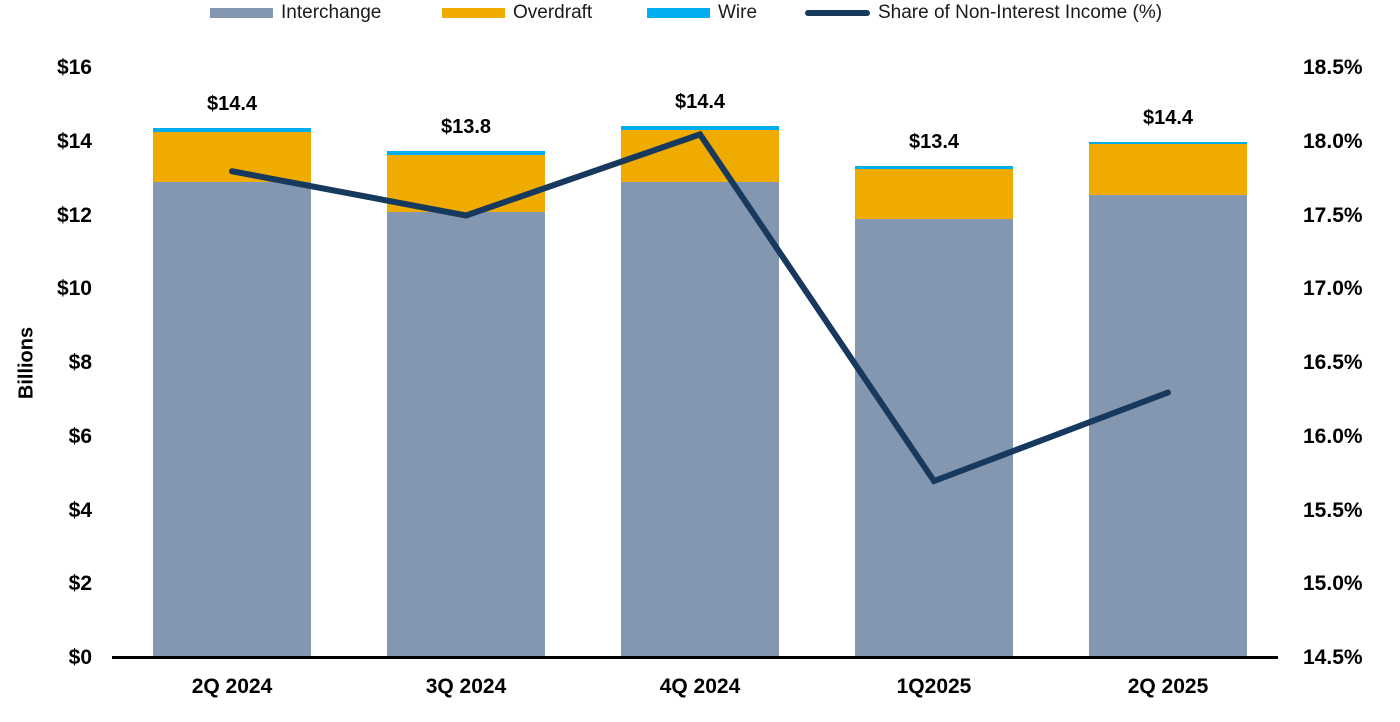 The image size is (1400, 722). I want to click on left-axis-tick: $16, so click(74, 67).